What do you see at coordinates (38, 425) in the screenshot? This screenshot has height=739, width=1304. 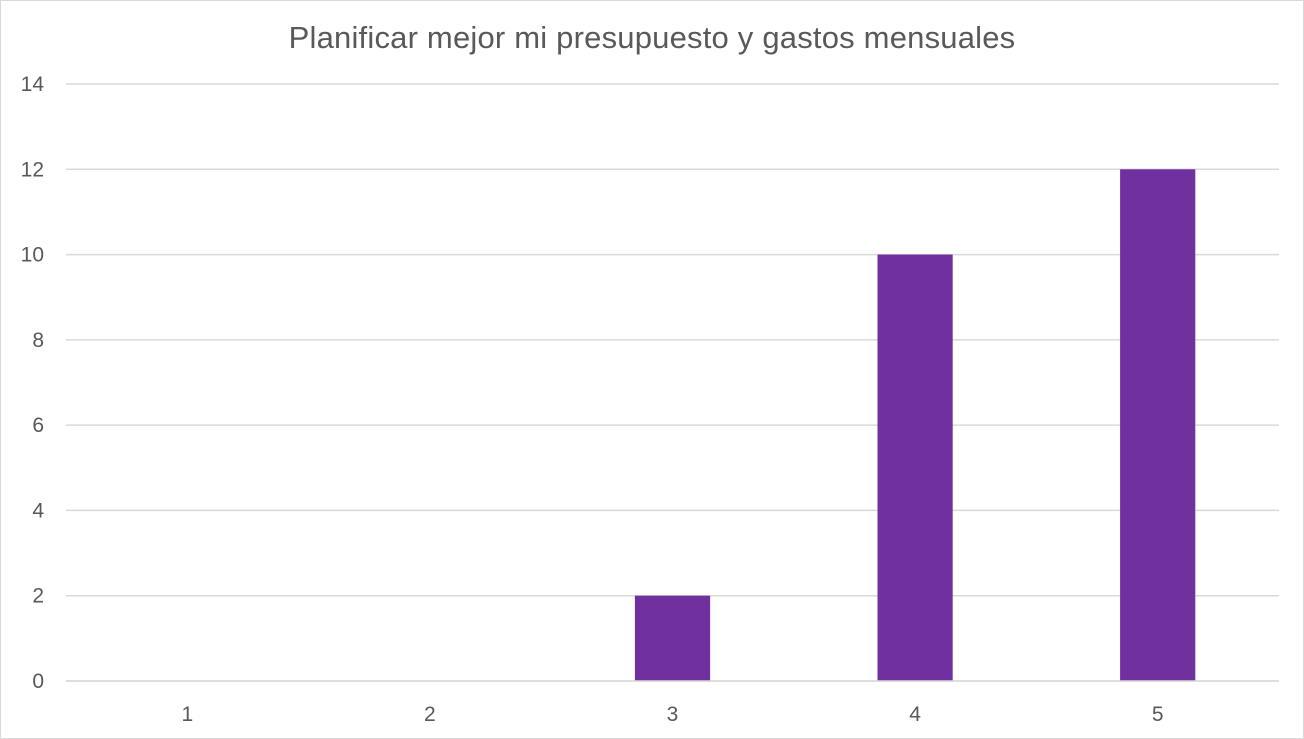 I see `y-tick-label: 6` at bounding box center [38, 425].